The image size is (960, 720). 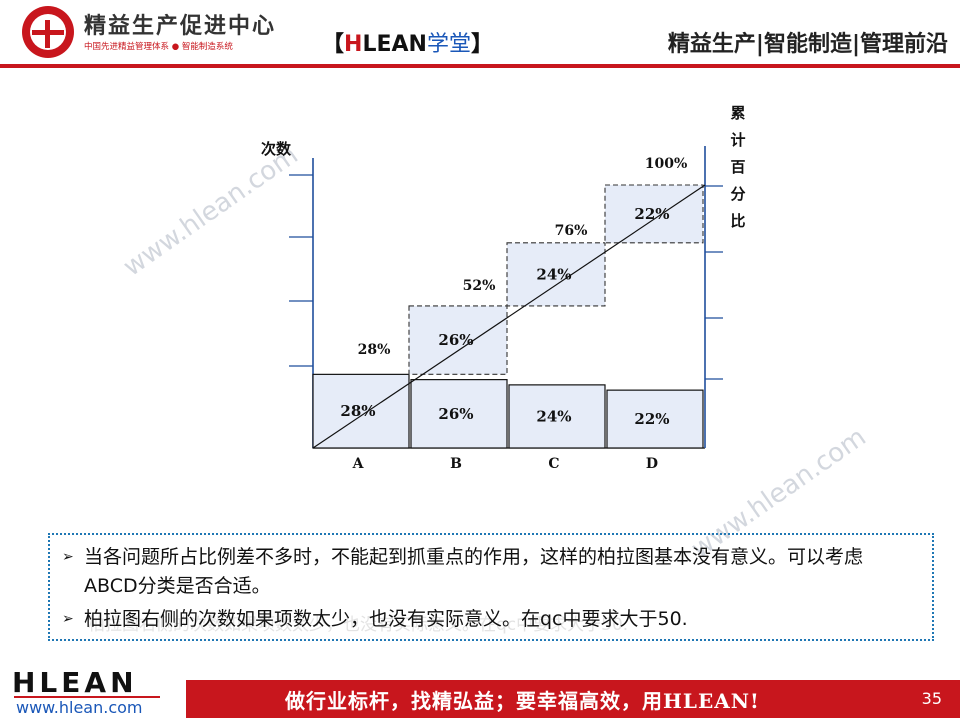 I want to click on logo-icon, so click(x=48, y=32).